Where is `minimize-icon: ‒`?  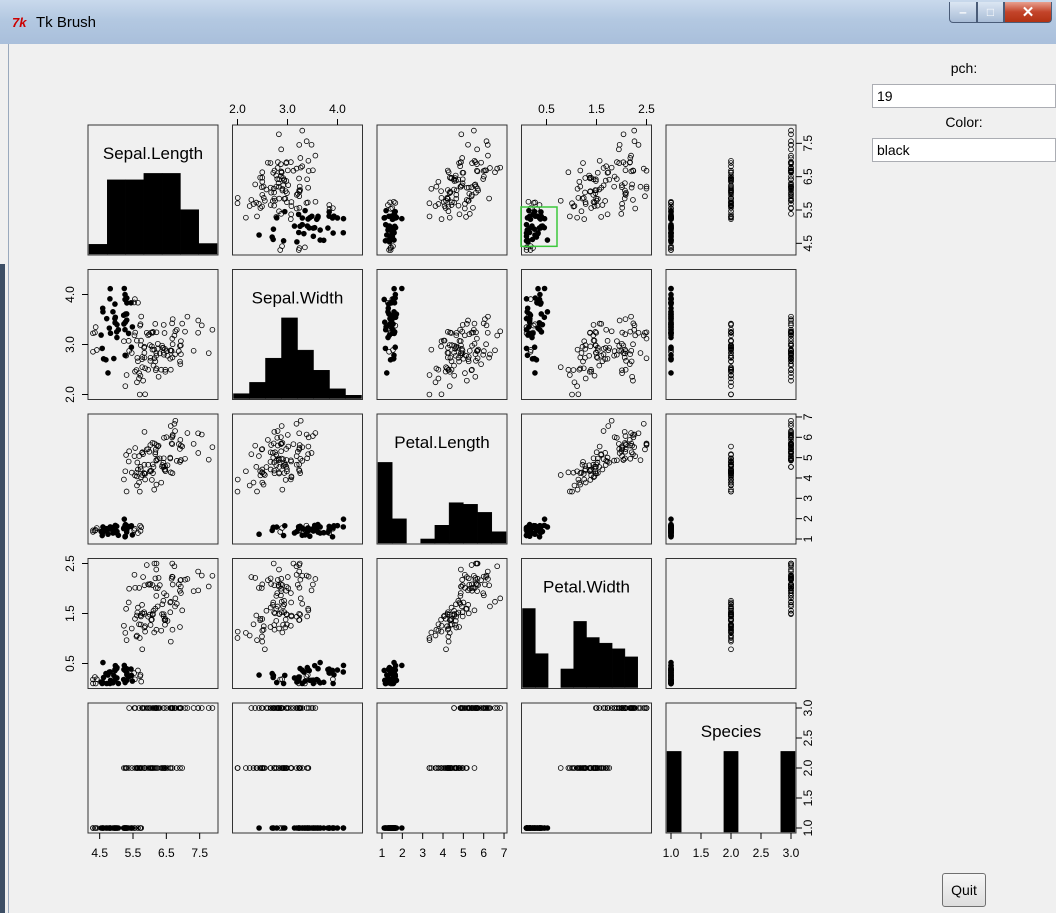
minimize-icon: ‒ is located at coordinates (963, 12).